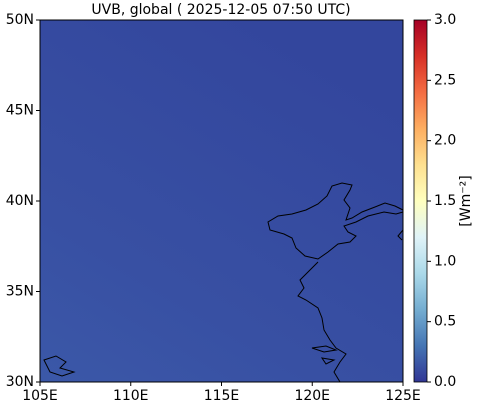  I want to click on colorbar-tick-label: 1.0, so click(445, 261).